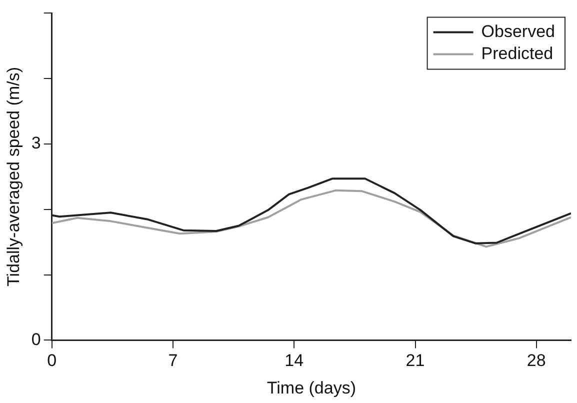 Image resolution: width=577 pixels, height=403 pixels. I want to click on x-tick-label: 0, so click(52, 360).